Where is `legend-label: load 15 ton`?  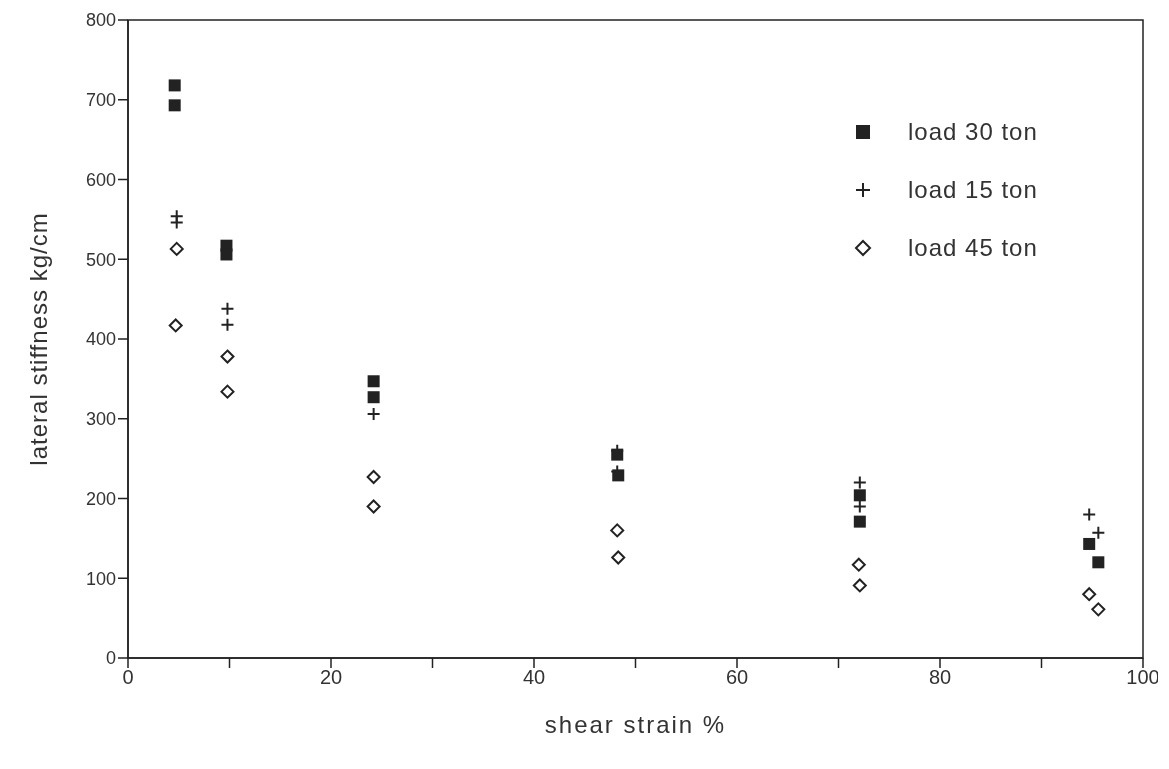 legend-label: load 15 ton is located at coordinates (973, 190).